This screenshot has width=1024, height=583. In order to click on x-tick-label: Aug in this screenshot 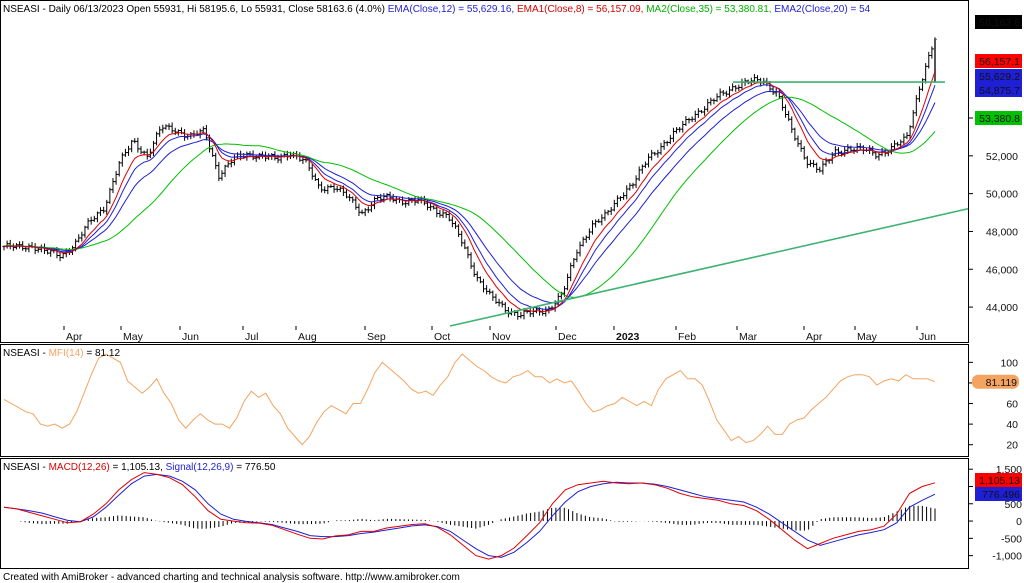, I will do `click(307, 337)`.